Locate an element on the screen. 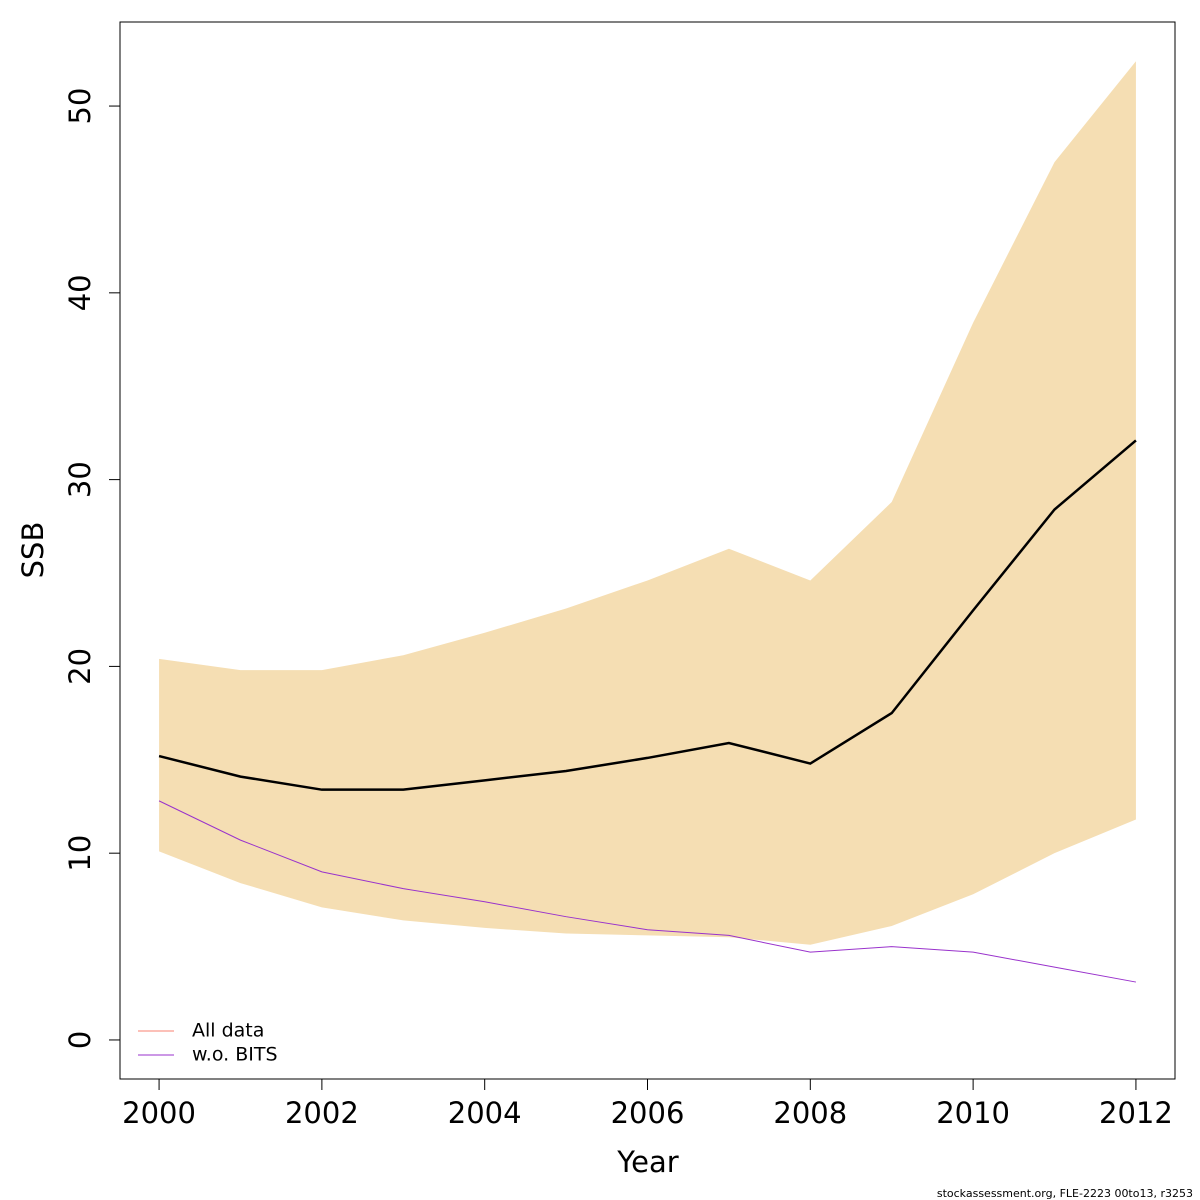  y-tick-label: 0 is located at coordinates (80, 1040).